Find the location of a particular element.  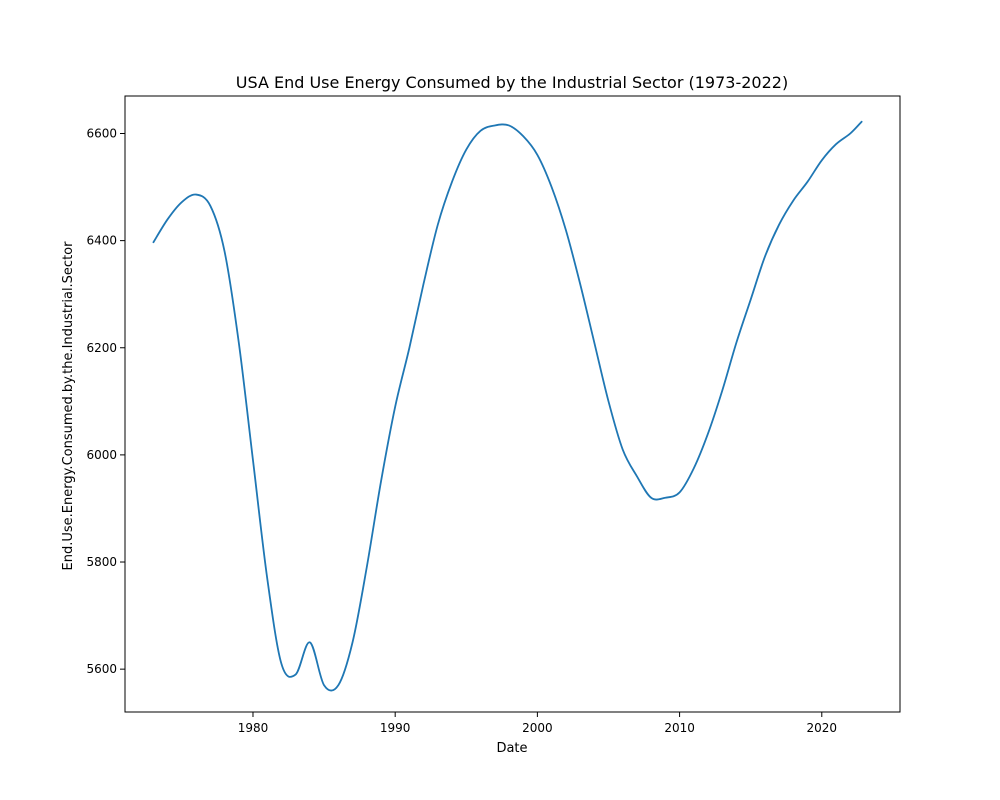

y-tick-label: 6200 is located at coordinates (101, 348).